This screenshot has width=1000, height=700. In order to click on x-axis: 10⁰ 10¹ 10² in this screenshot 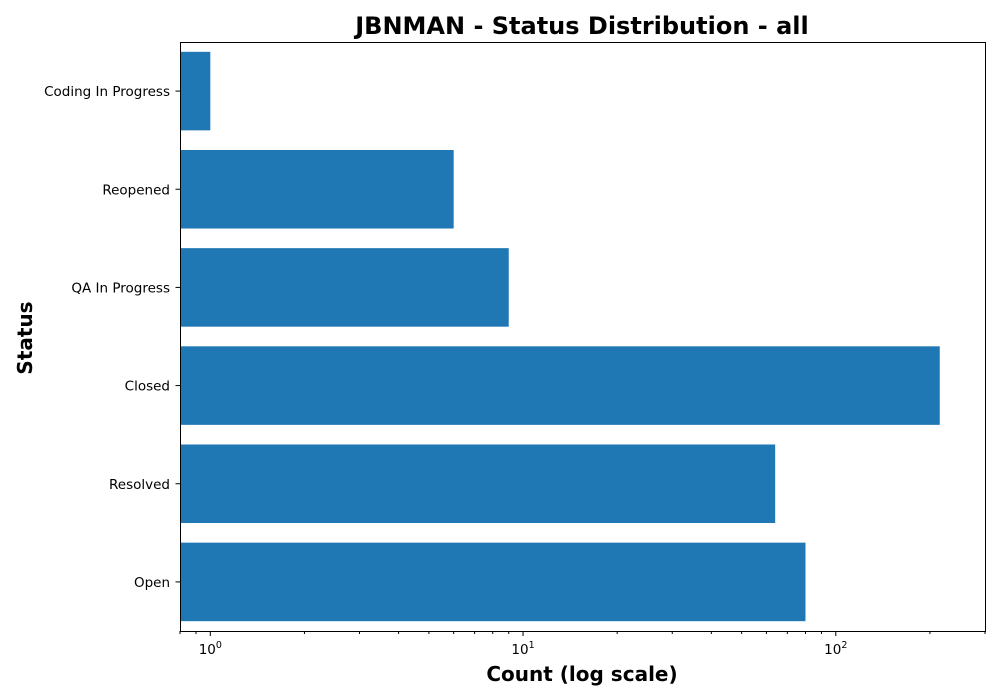, I will do `click(582, 644)`.